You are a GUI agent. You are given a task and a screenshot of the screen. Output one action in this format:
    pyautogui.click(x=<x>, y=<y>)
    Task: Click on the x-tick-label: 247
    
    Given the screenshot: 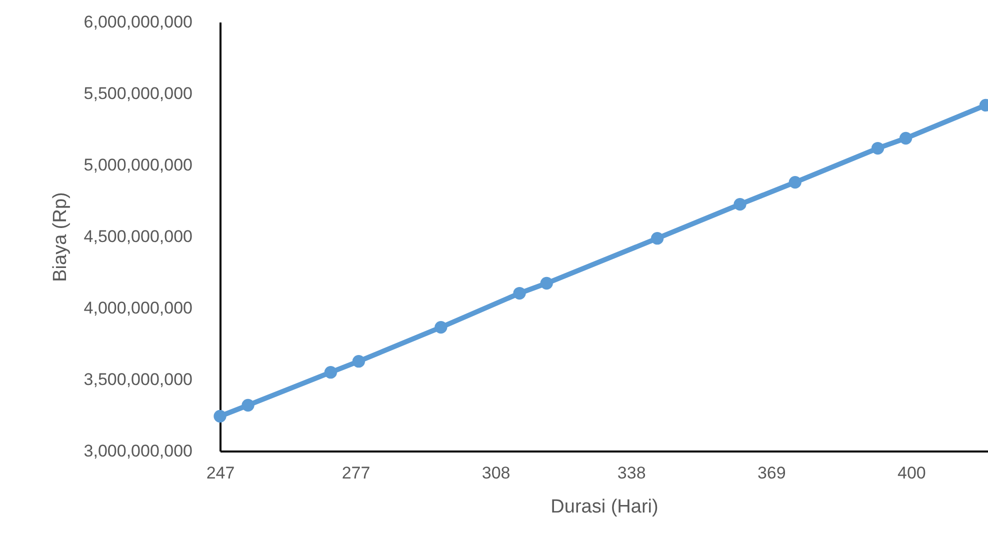 What is the action you would take?
    pyautogui.click(x=220, y=473)
    